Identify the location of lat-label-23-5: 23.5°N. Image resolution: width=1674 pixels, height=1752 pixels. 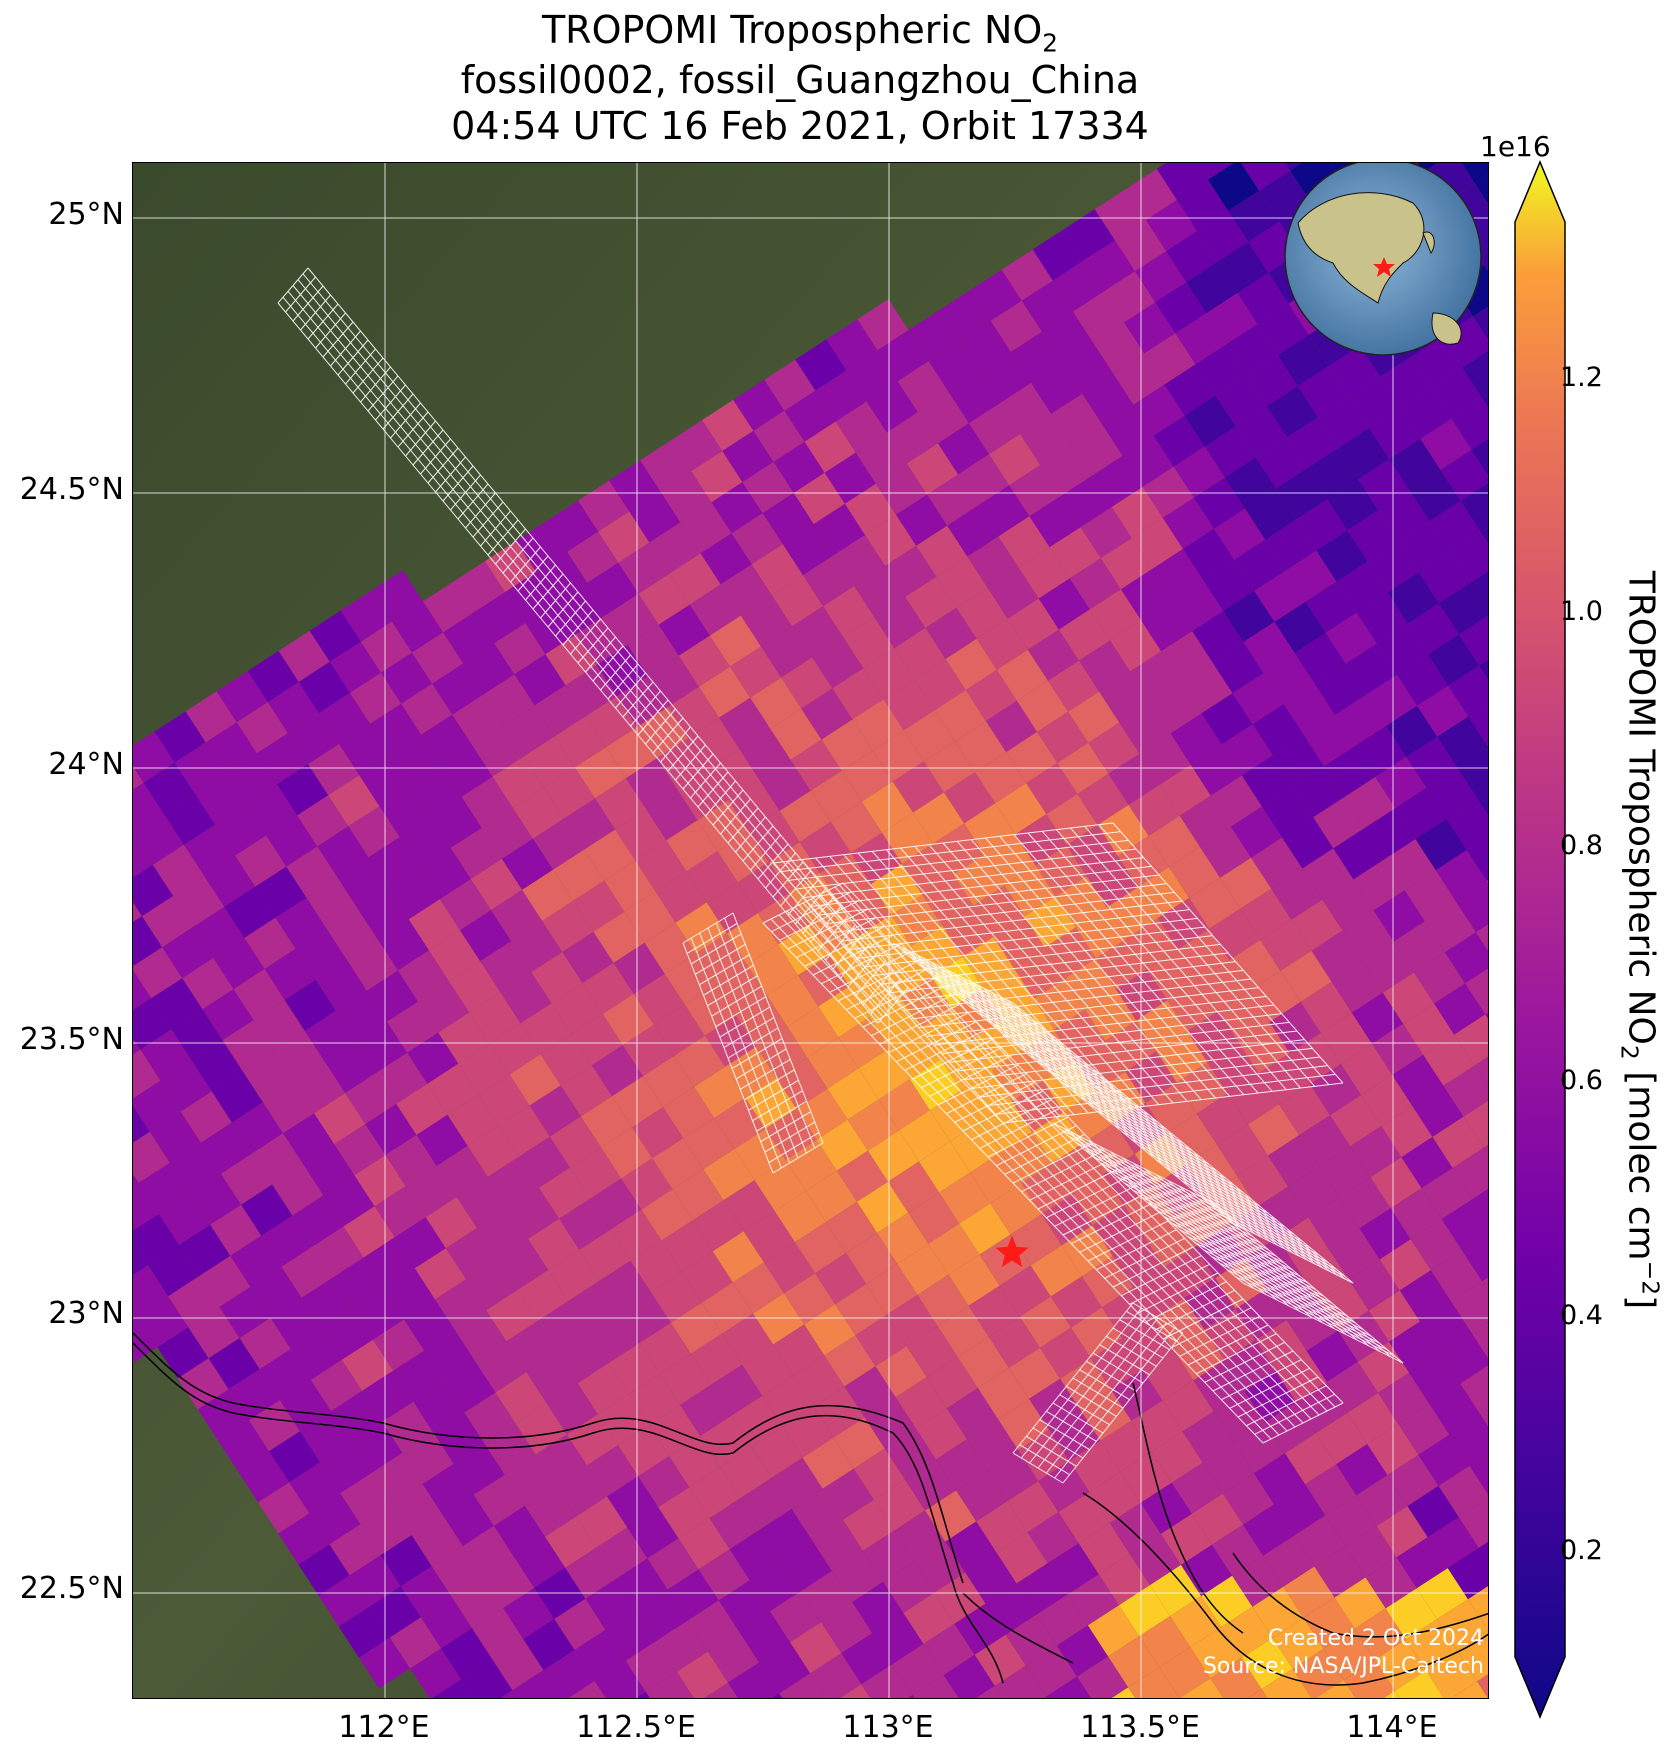
(71, 1039).